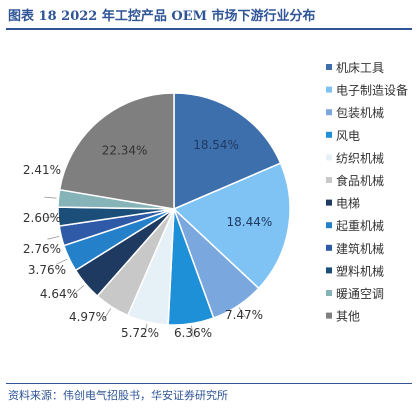 The height and width of the screenshot is (410, 418). Describe the element at coordinates (216, 145) in the screenshot. I see `slice-value-label: 18.54%` at that location.